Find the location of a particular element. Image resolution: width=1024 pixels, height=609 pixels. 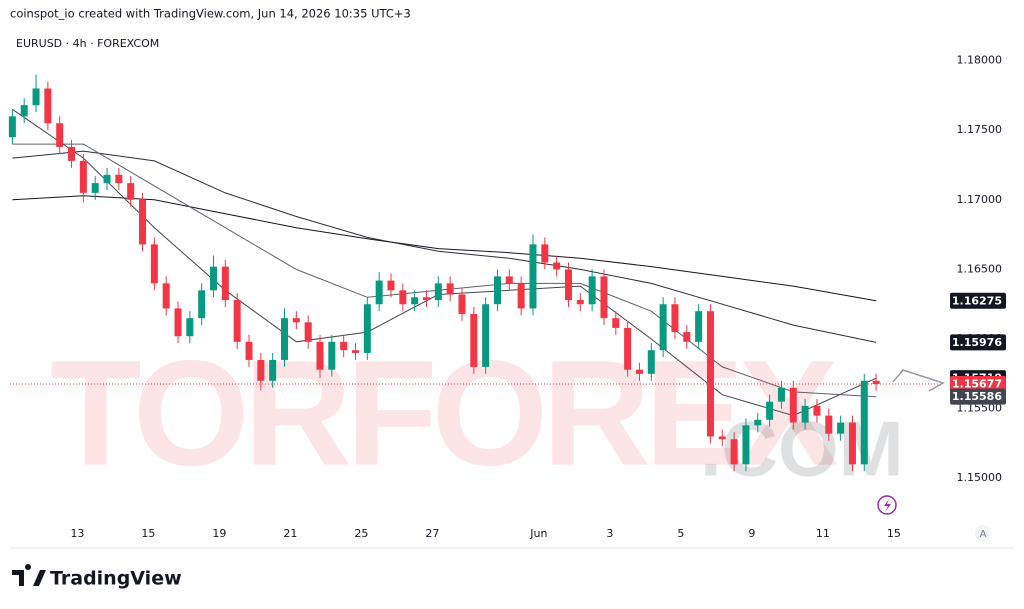

moving-average is located at coordinates (444, 248).